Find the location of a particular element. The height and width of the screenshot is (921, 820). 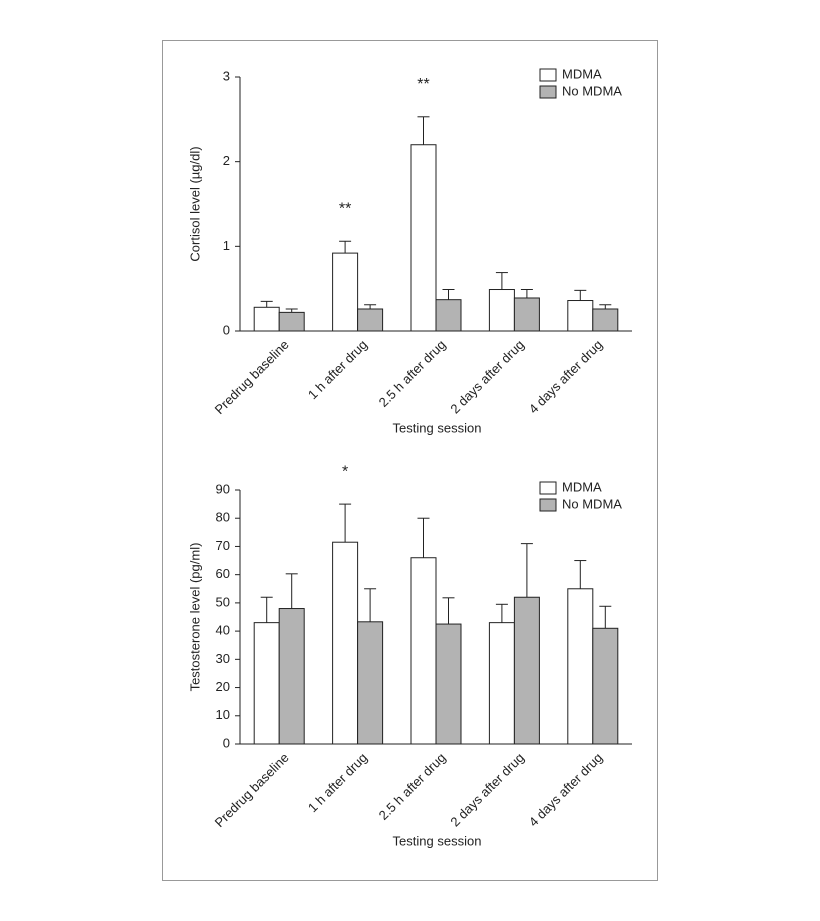

y-tick-label: 20 is located at coordinates (223, 686).